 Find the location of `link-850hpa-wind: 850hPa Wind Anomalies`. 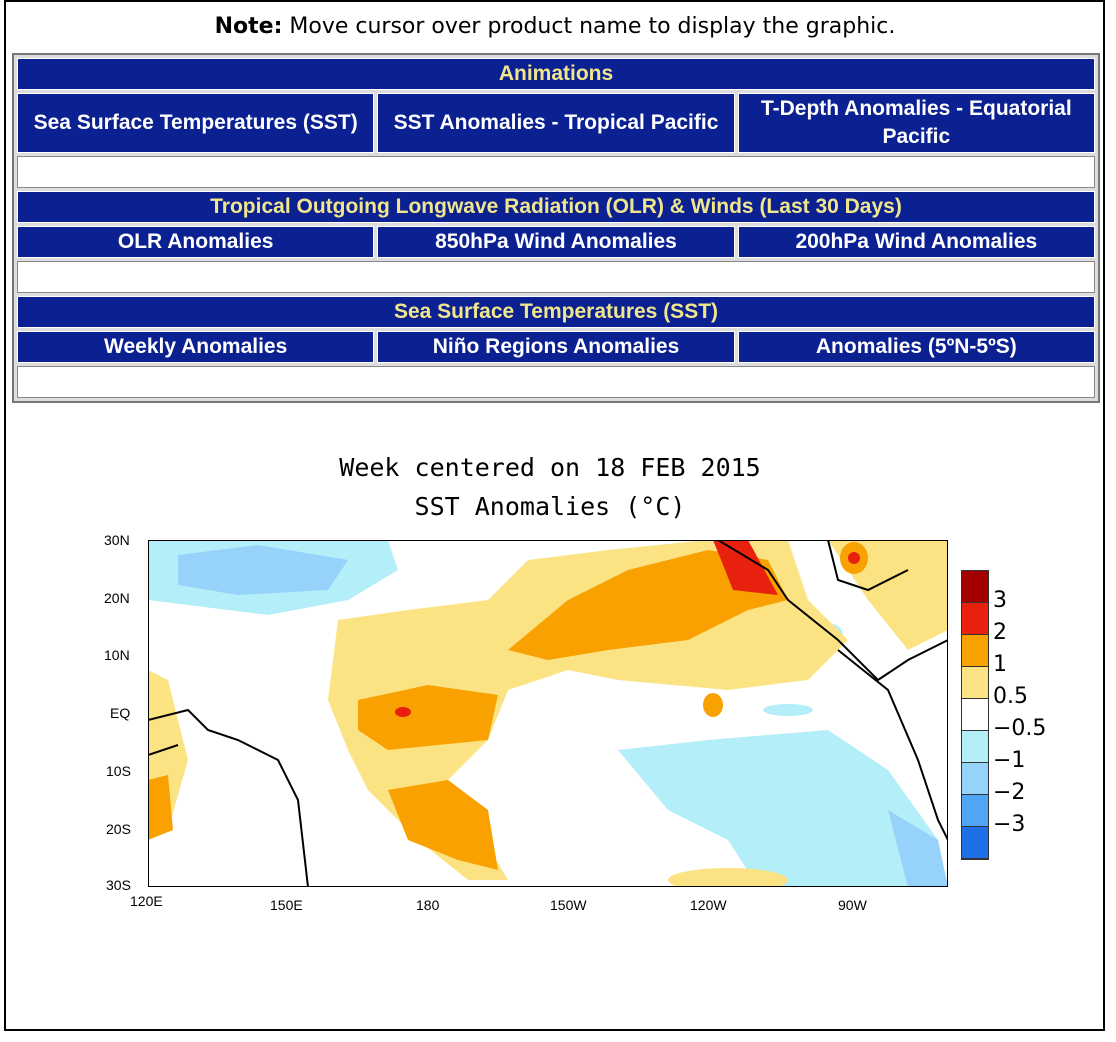

link-850hpa-wind: 850hPa Wind Anomalies is located at coordinates (556, 242).